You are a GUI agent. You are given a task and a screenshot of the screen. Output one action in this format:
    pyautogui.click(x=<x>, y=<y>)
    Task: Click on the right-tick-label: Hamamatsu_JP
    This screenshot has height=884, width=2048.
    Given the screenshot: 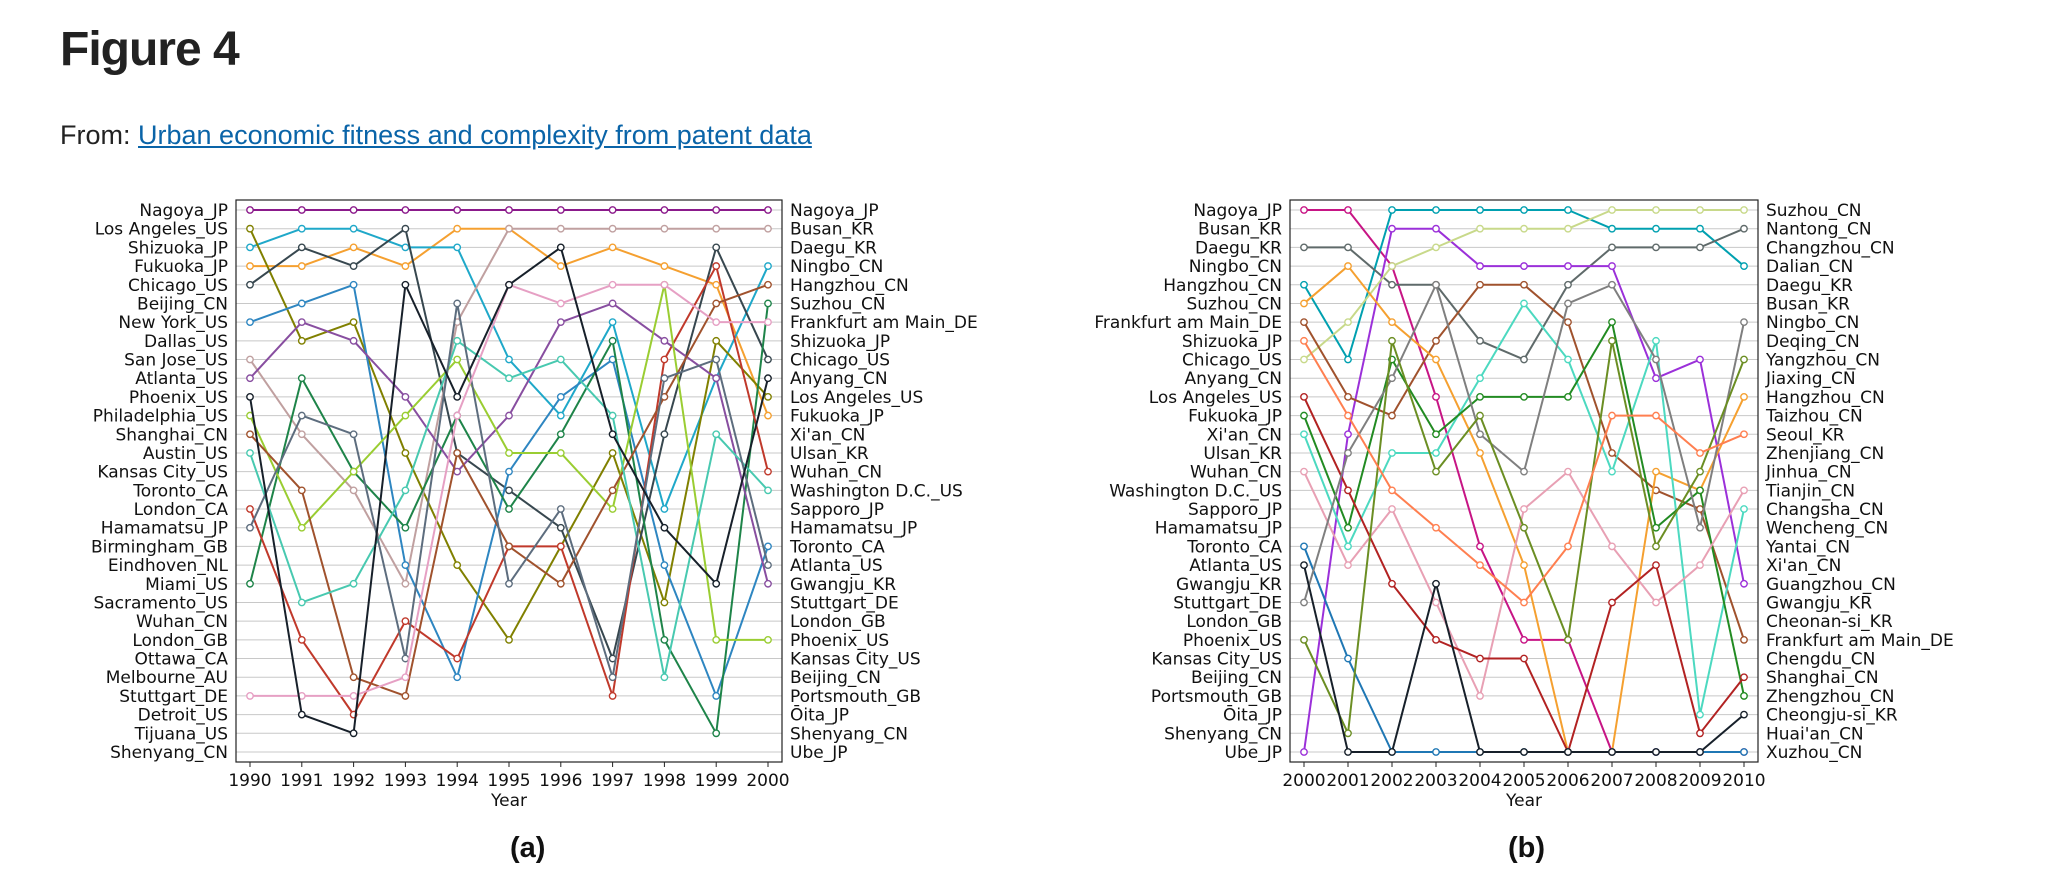 What is the action you would take?
    pyautogui.click(x=853, y=529)
    